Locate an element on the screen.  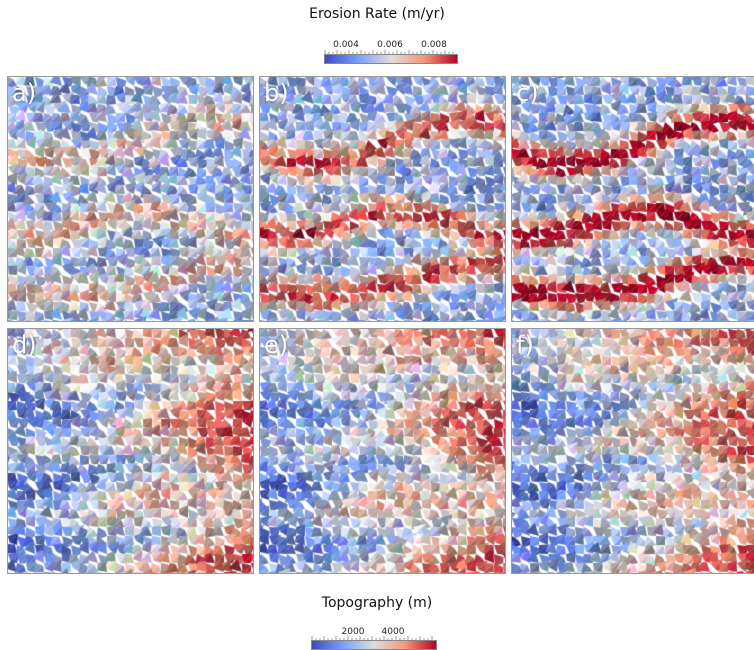
panel-d: d) is located at coordinates (130, 451).